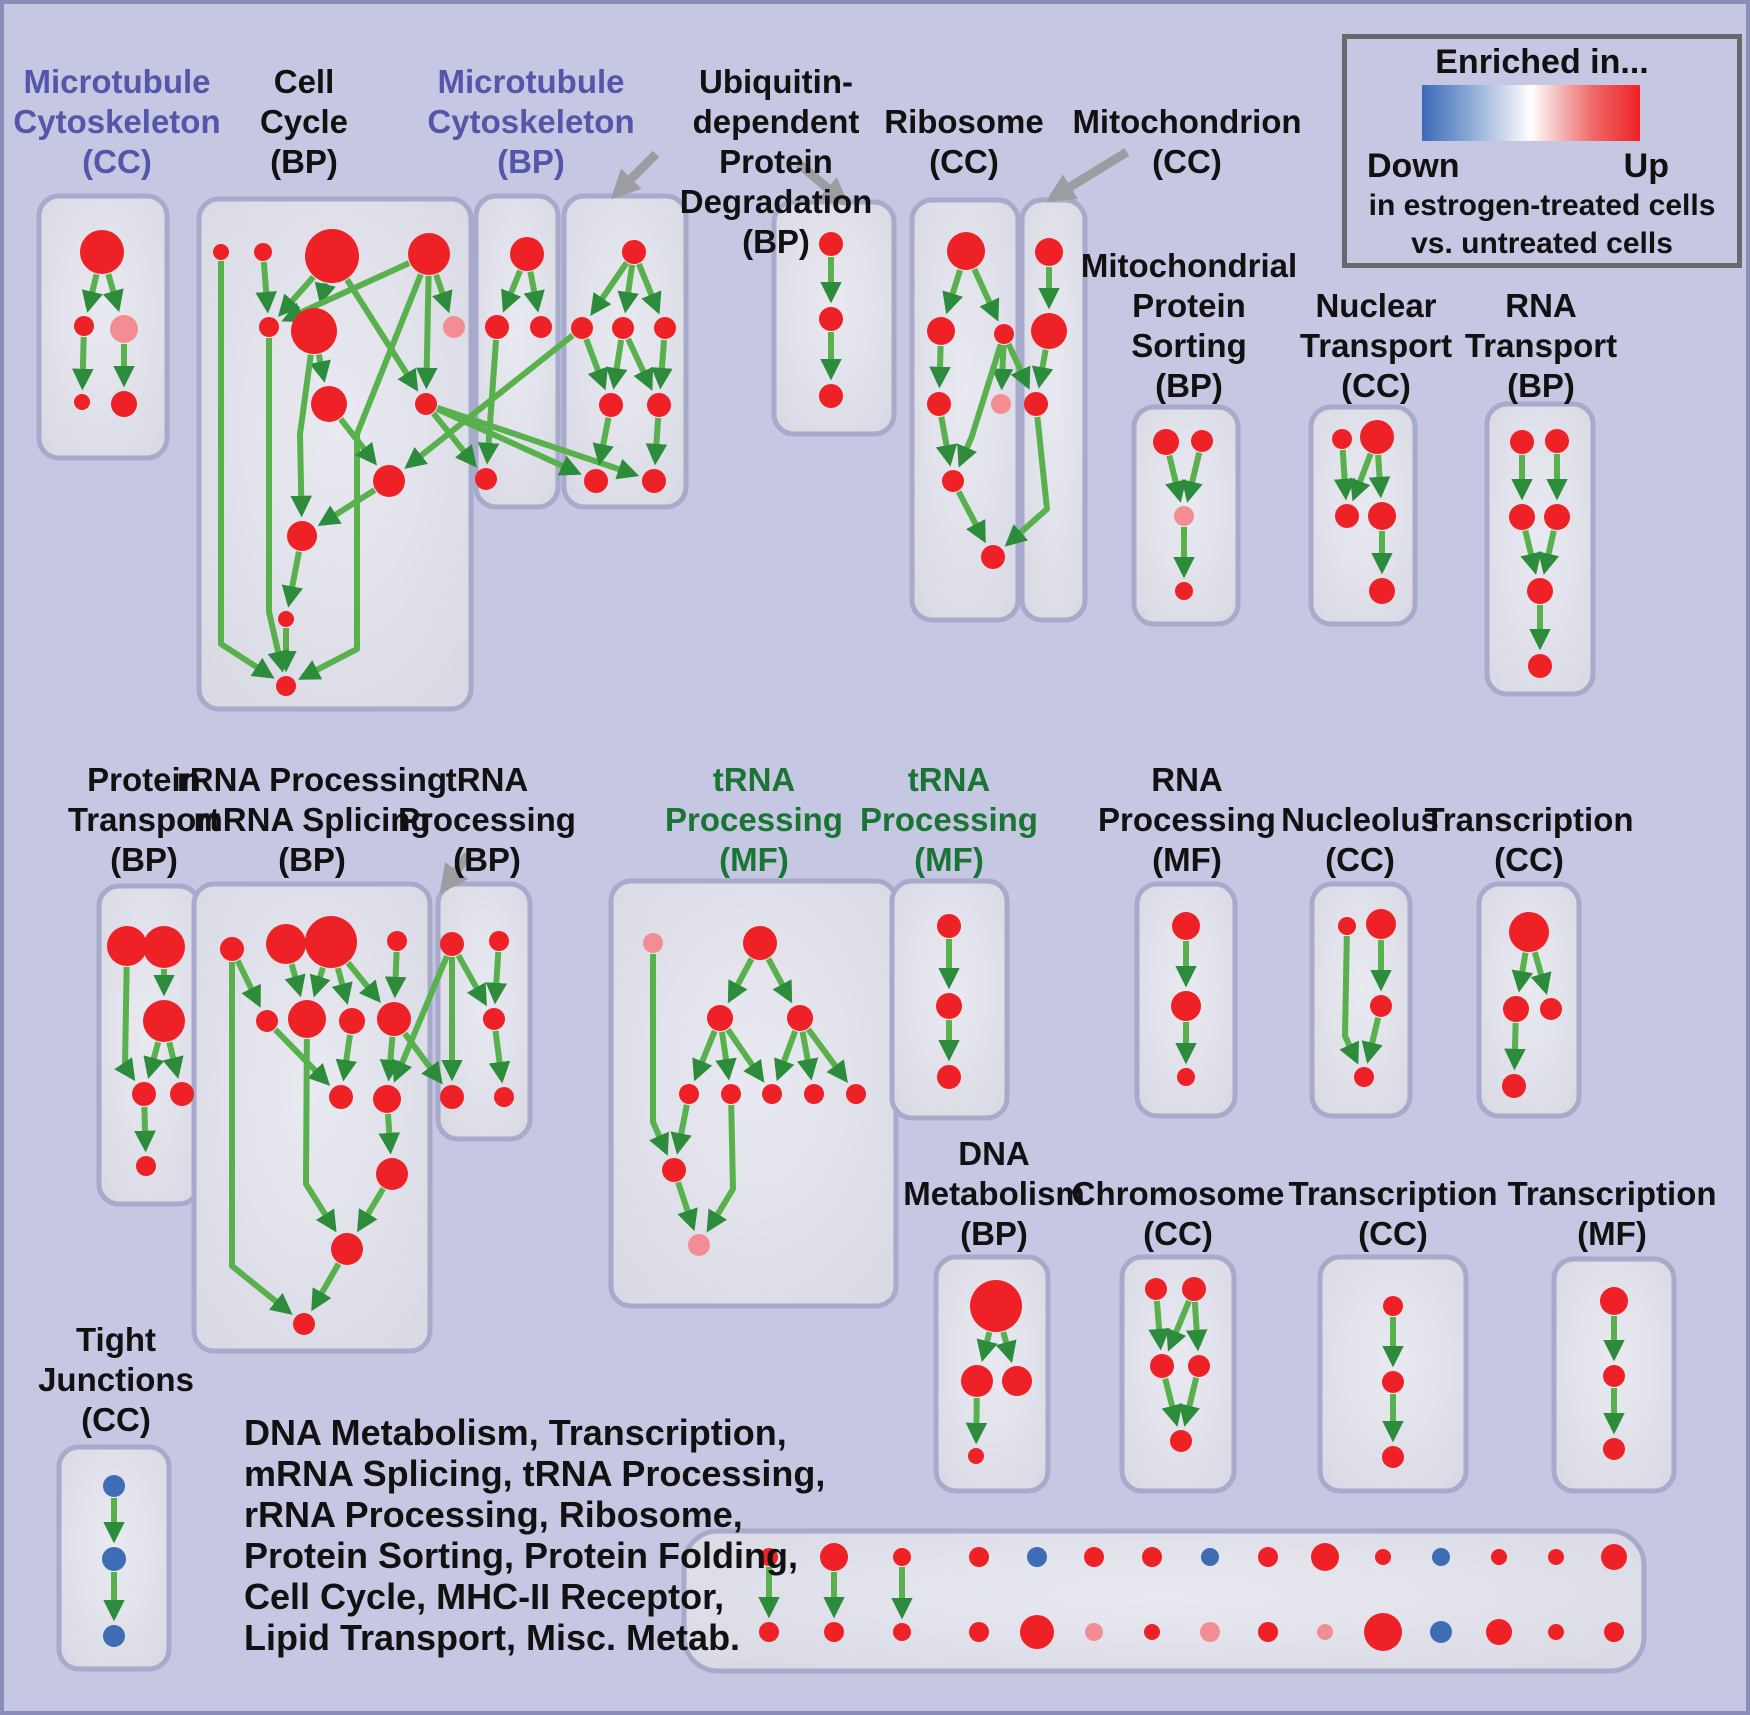 The height and width of the screenshot is (1715, 1750). I want to click on gene-node-h4, so click(452, 1097).